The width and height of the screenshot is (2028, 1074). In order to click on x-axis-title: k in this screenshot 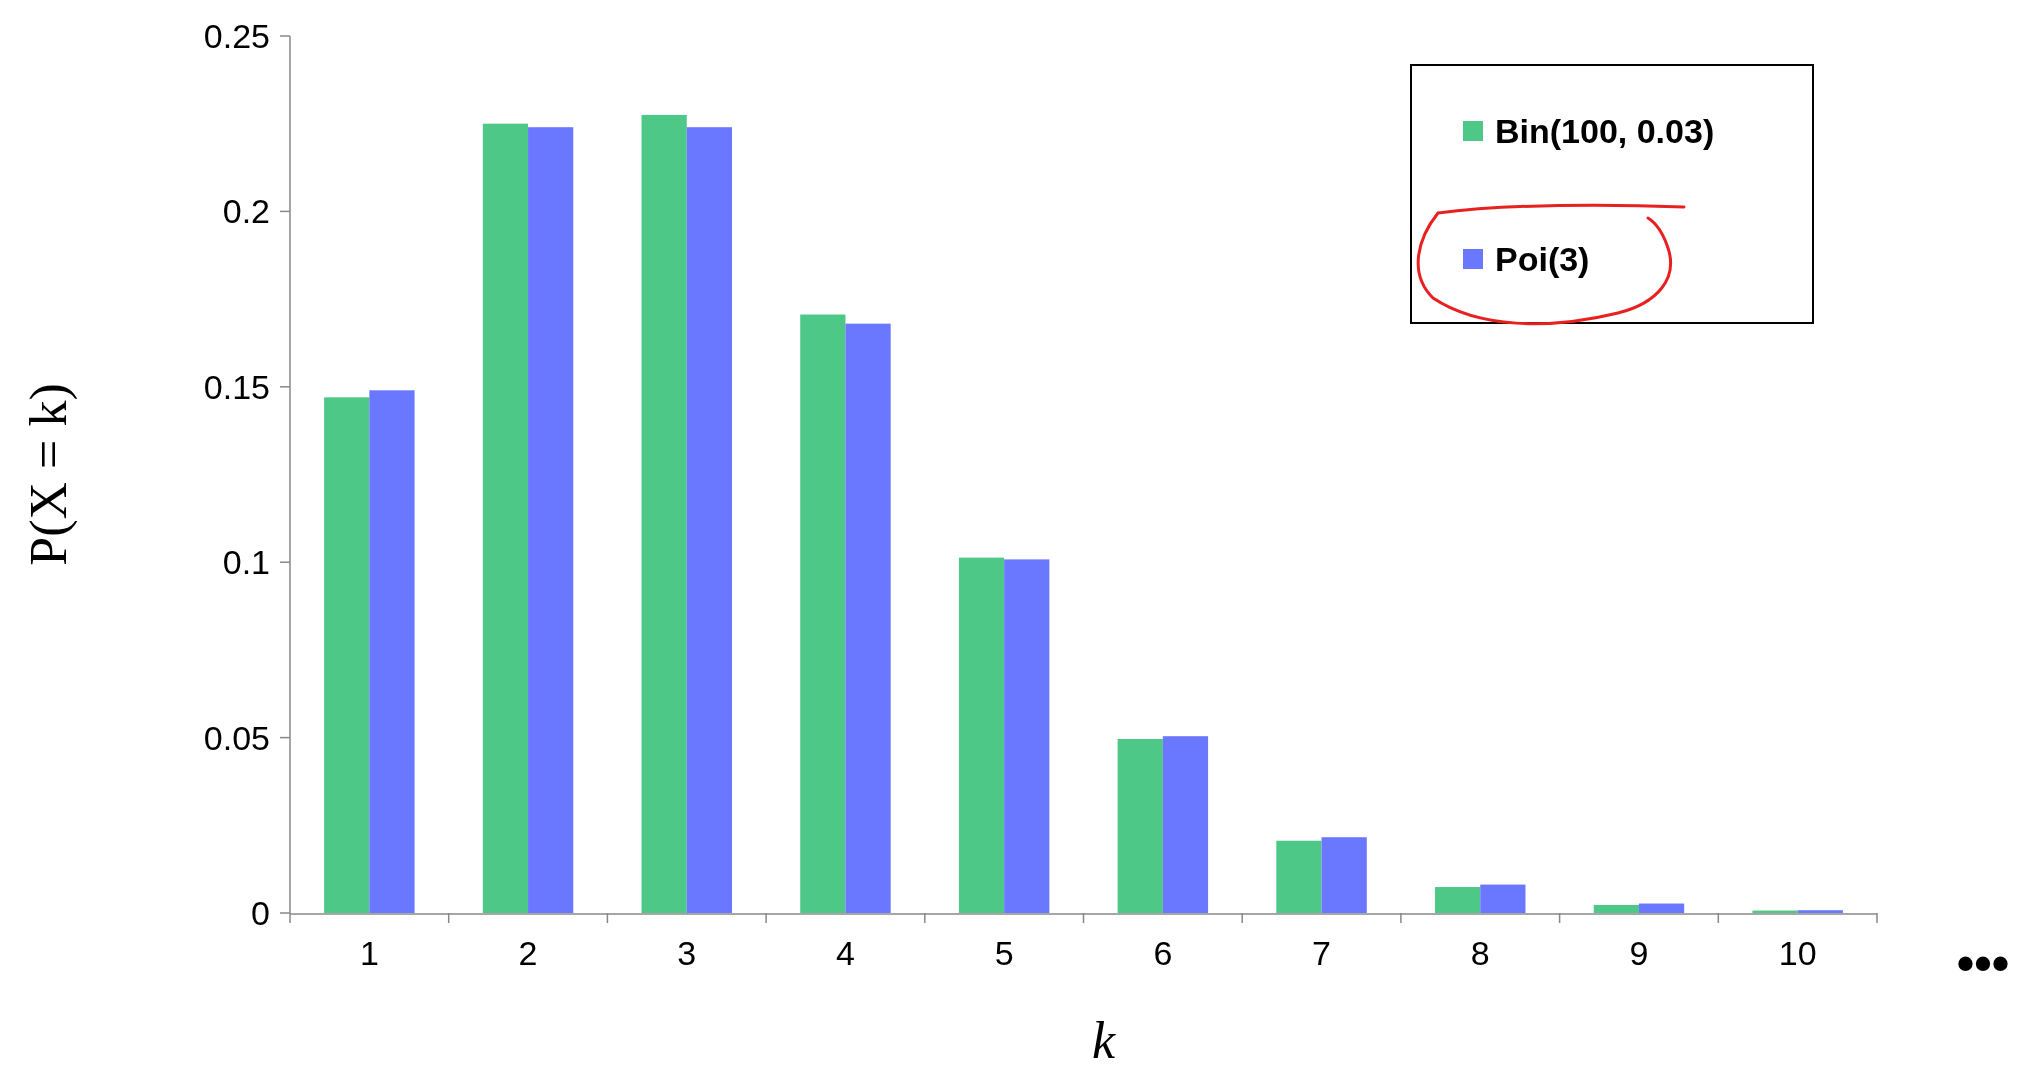, I will do `click(1103, 1040)`.